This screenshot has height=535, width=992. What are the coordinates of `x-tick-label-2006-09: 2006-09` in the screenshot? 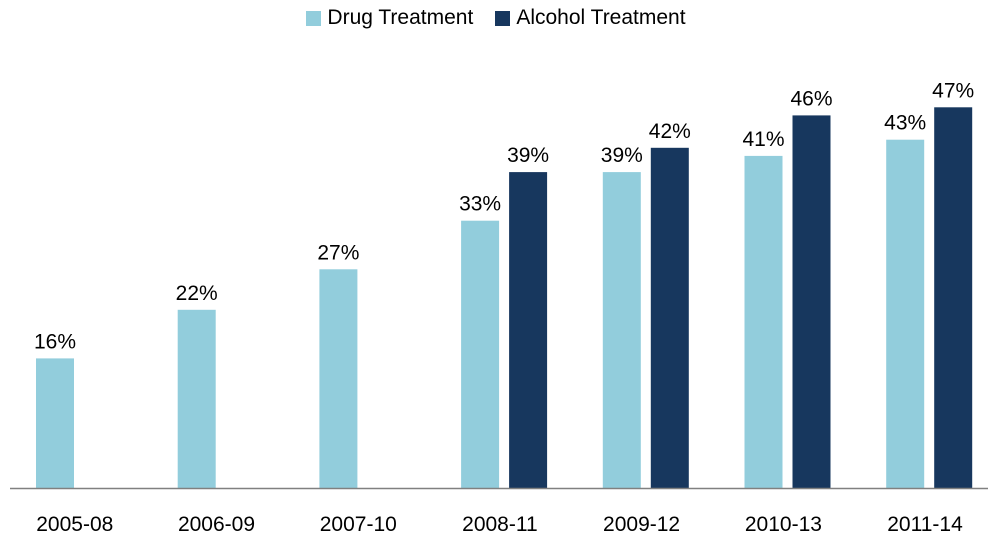 It's located at (216, 524).